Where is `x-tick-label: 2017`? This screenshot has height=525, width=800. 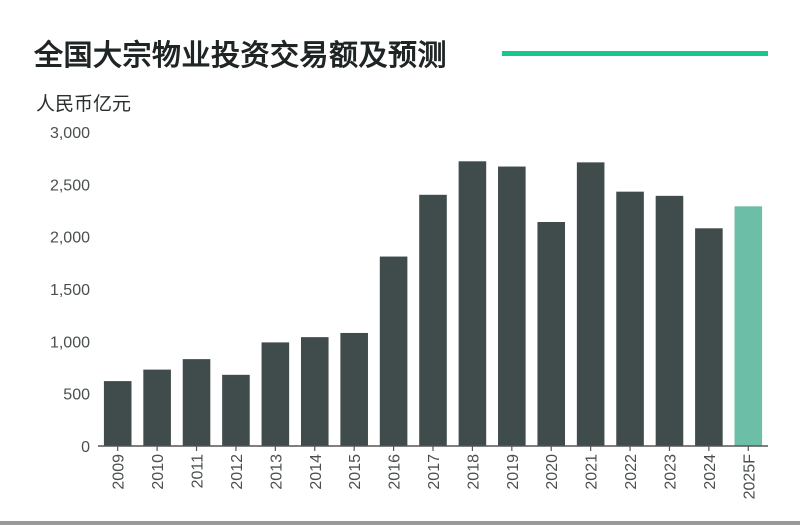
x-tick-label: 2017 is located at coordinates (434, 472).